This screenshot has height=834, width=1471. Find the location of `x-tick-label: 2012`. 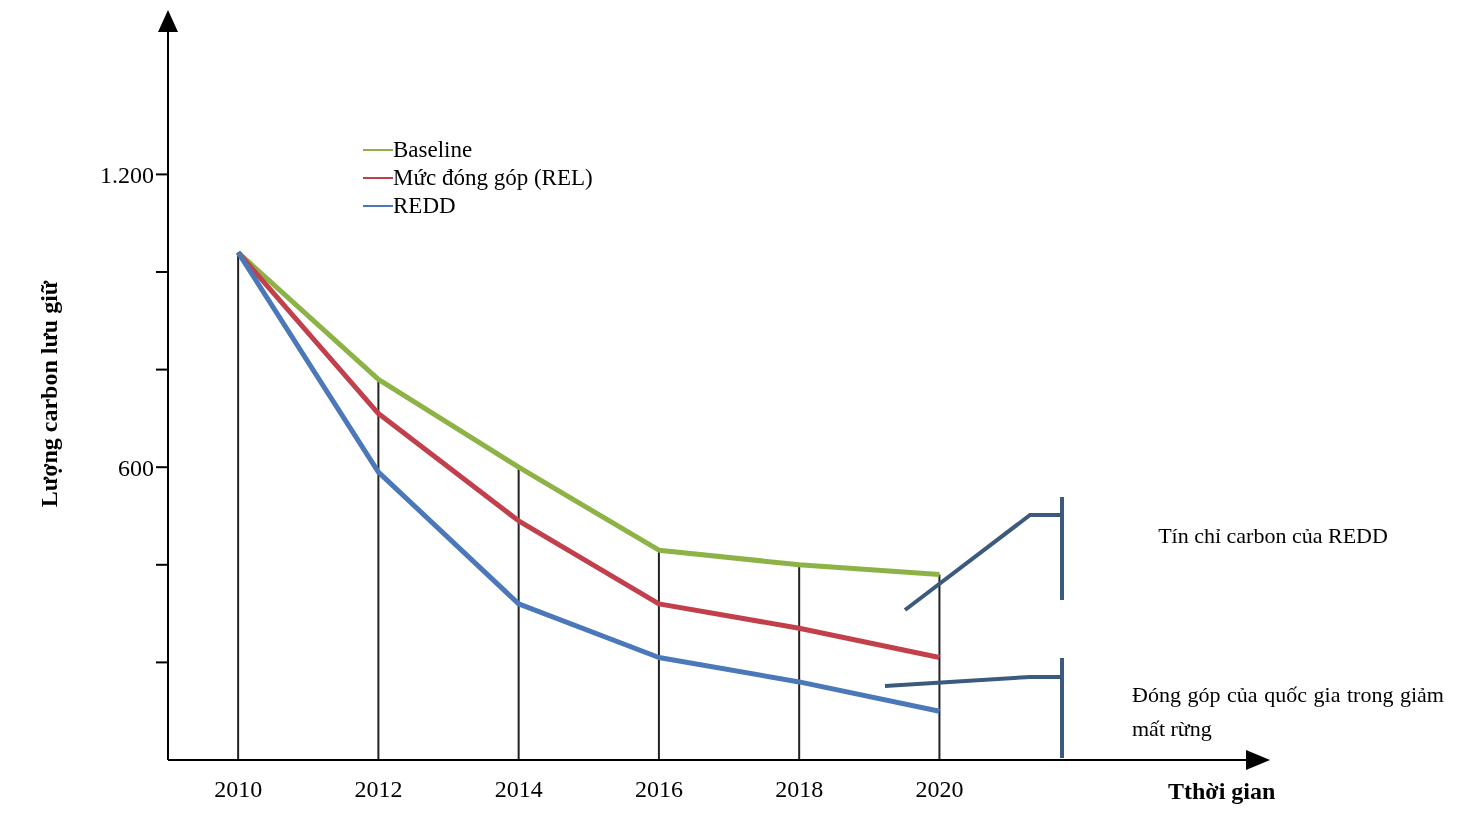

x-tick-label: 2012 is located at coordinates (378, 789).